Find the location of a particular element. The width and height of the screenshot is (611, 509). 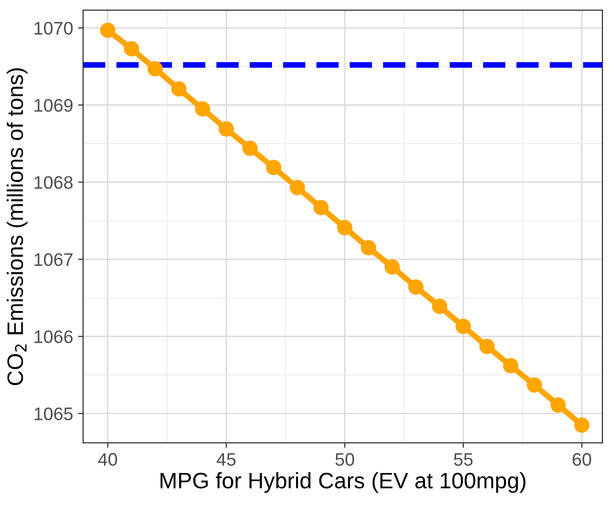

x-tick-label: 55 is located at coordinates (463, 459).